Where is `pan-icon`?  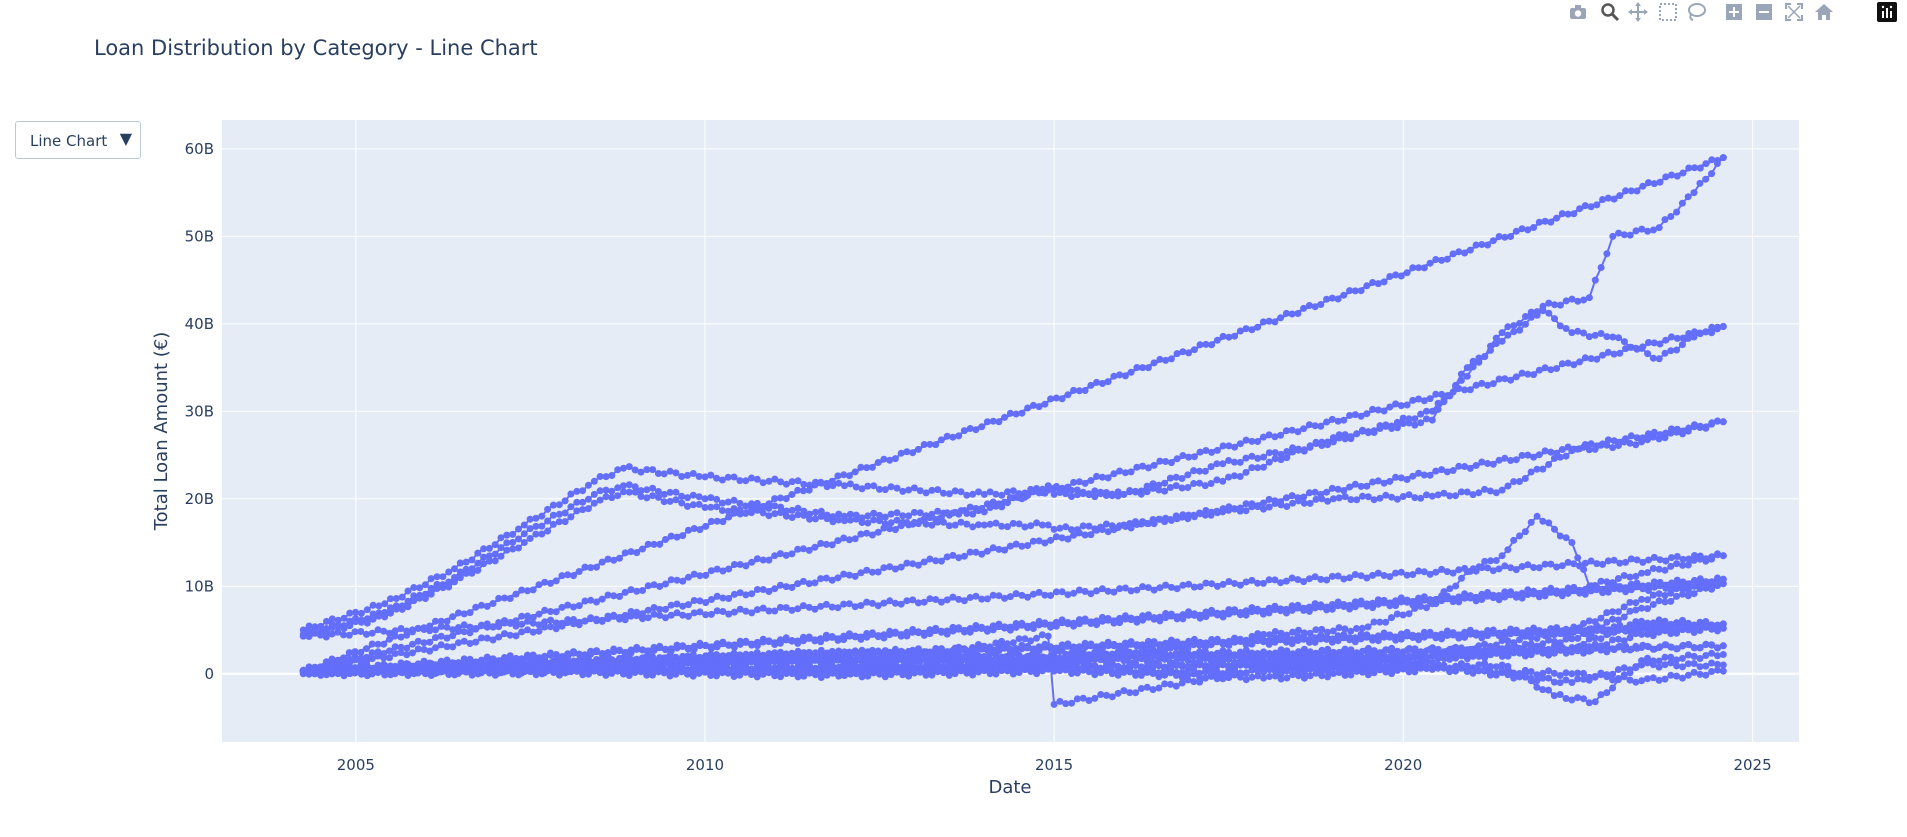
pan-icon is located at coordinates (1638, 12).